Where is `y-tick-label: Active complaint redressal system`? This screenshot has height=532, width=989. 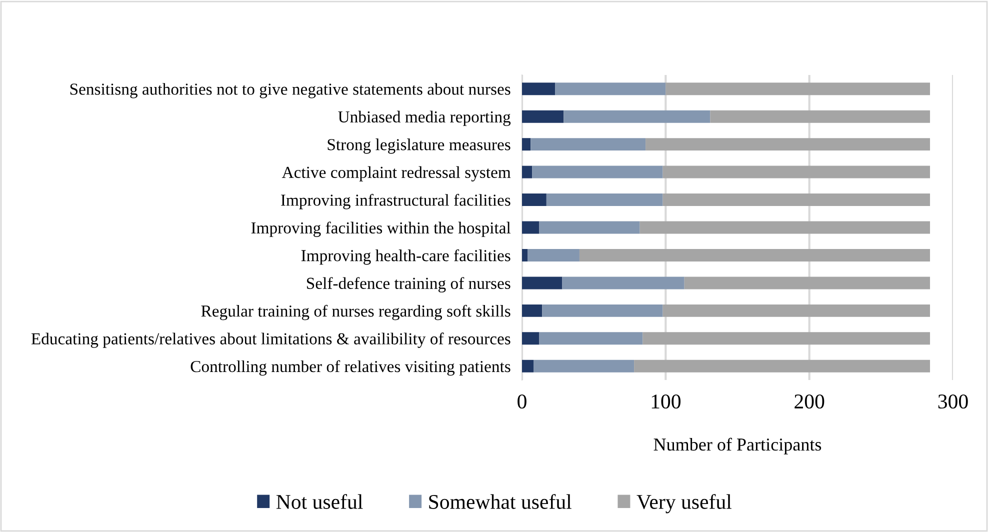 y-tick-label: Active complaint redressal system is located at coordinates (396, 174).